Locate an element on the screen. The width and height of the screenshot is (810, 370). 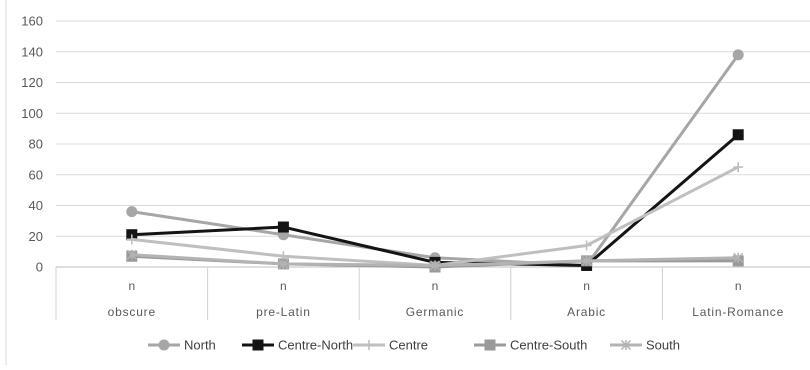
legend-label: Centre-South is located at coordinates (548, 345).